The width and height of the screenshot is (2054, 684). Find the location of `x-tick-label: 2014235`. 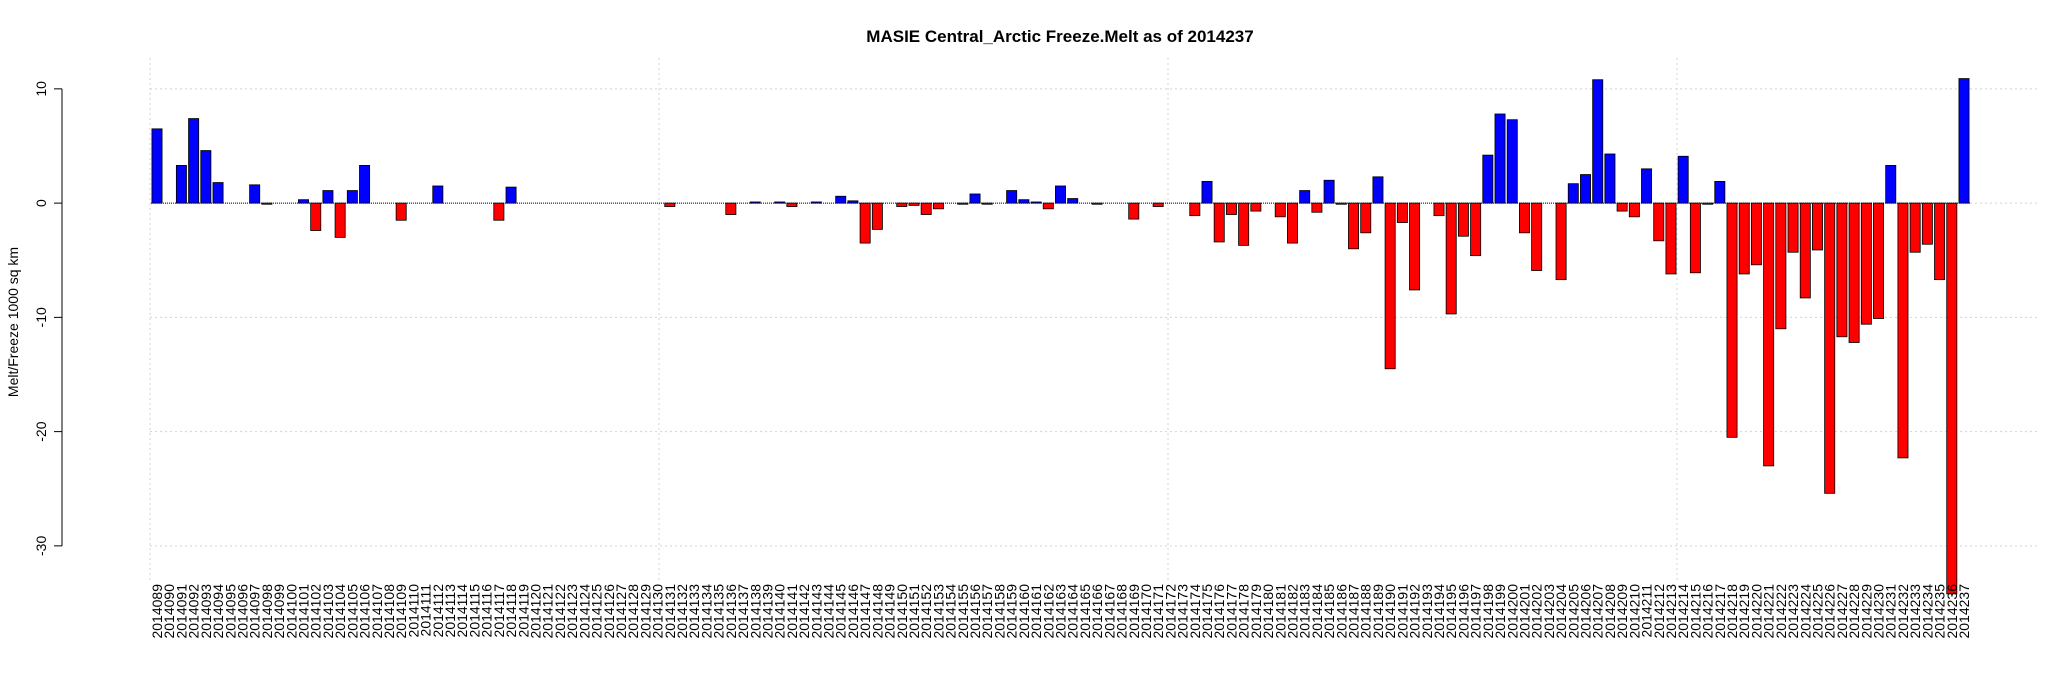

x-tick-label: 2014235 is located at coordinates (1940, 611).